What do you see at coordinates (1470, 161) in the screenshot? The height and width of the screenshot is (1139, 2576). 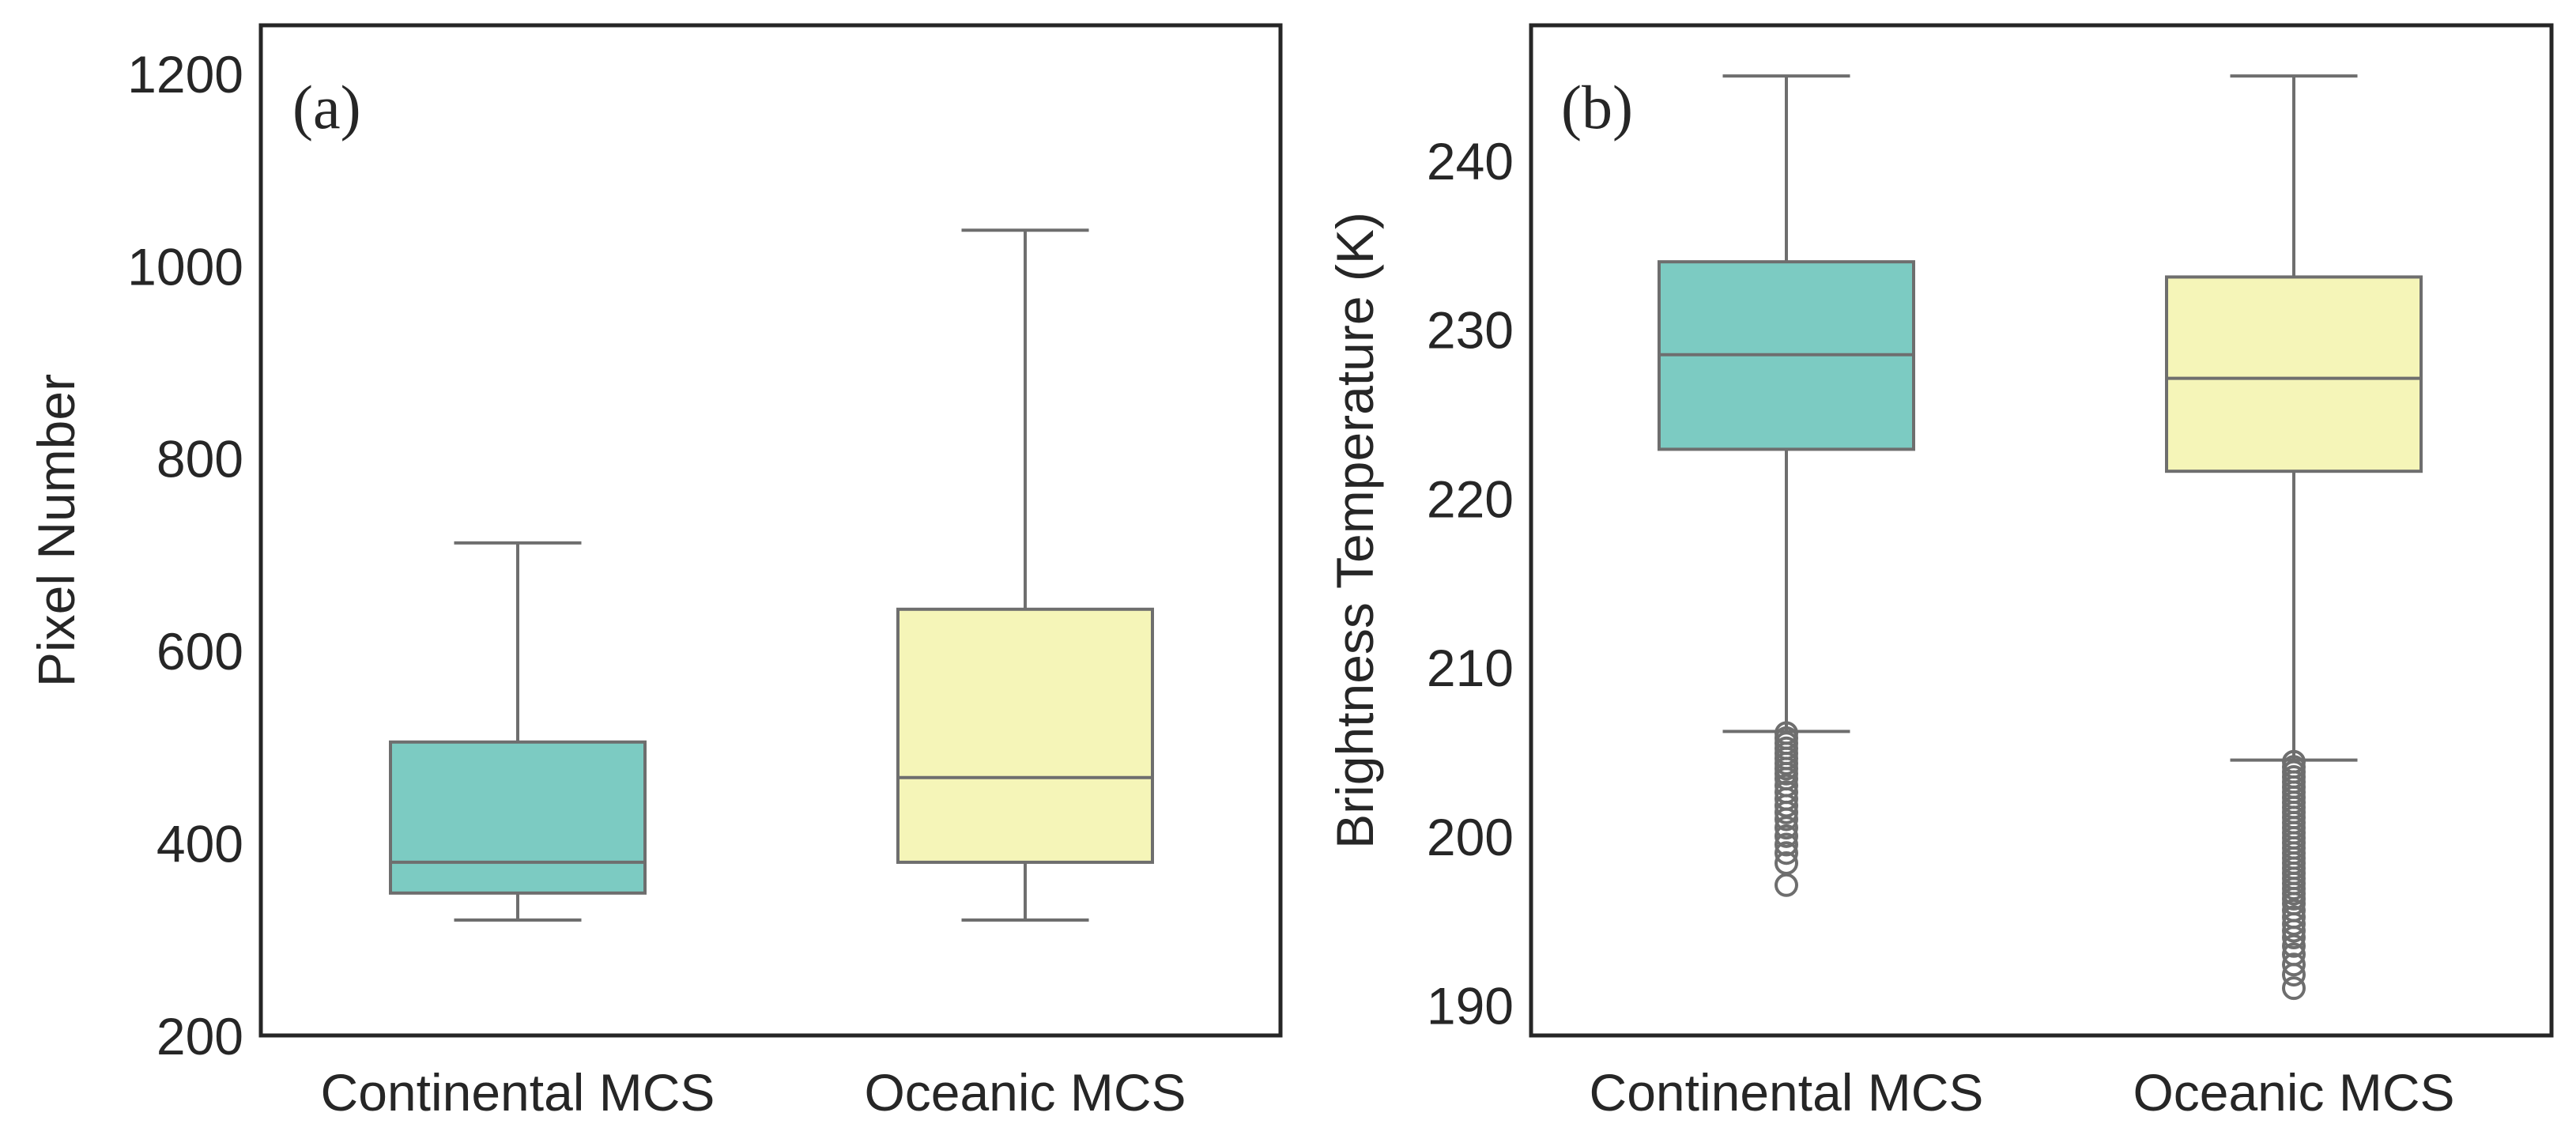 I see `y-tick-label: 240` at bounding box center [1470, 161].